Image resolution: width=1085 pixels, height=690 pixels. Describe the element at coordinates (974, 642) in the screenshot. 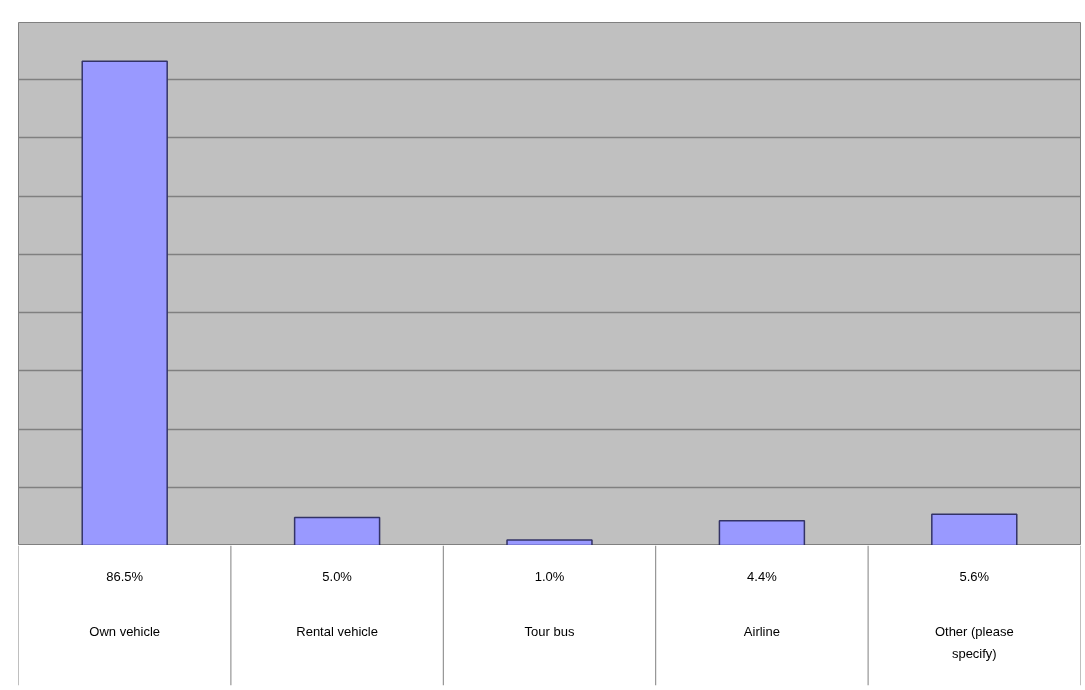

I see `x-tick-label: Other (please specify)` at that location.